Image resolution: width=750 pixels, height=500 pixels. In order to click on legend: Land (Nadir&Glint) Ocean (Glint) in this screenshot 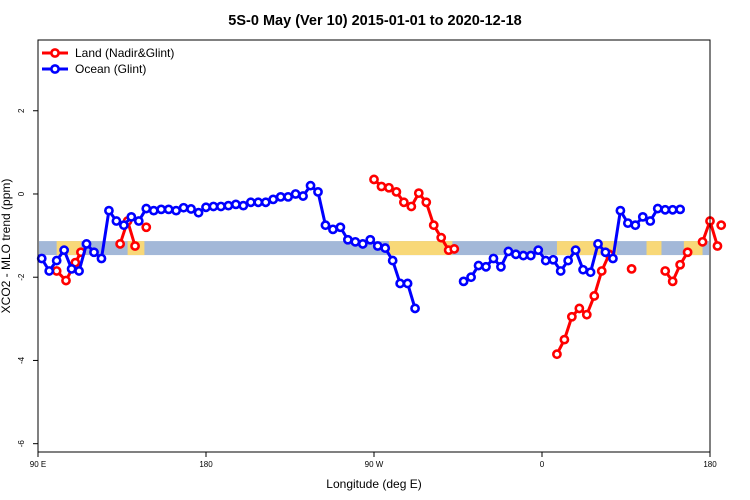, I will do `click(108, 61)`.